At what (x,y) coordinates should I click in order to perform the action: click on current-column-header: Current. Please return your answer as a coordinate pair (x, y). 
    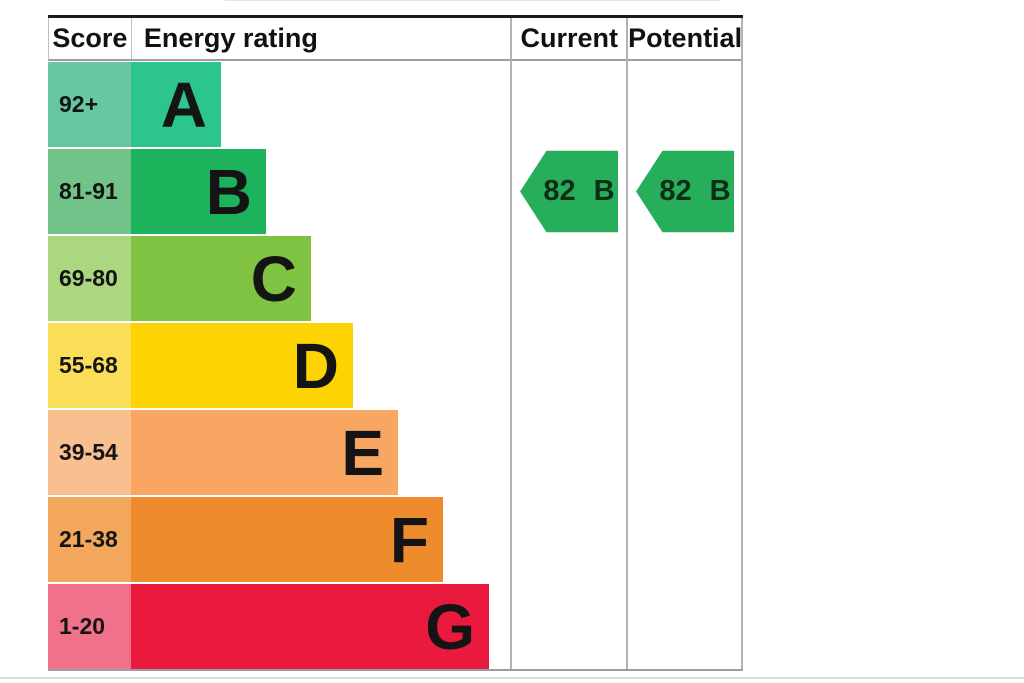
    Looking at the image, I should click on (569, 38).